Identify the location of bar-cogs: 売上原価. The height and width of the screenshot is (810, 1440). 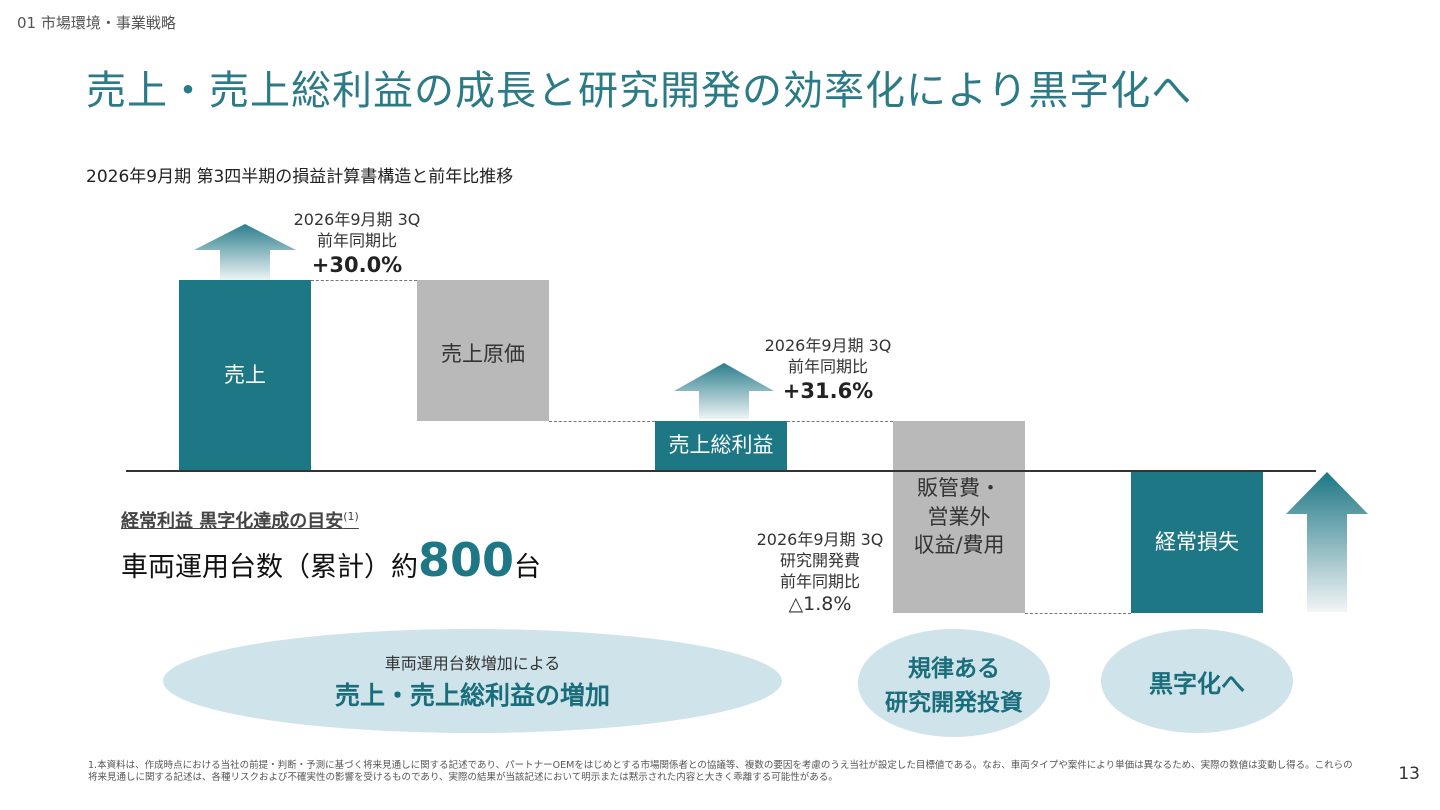
(483, 350).